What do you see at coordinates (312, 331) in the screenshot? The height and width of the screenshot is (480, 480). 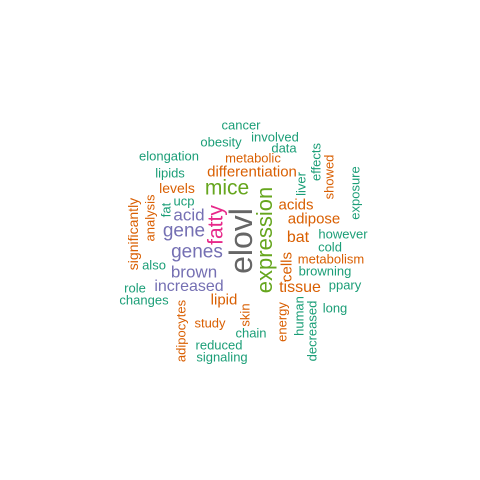 I see `word-decreased: decreased` at bounding box center [312, 331].